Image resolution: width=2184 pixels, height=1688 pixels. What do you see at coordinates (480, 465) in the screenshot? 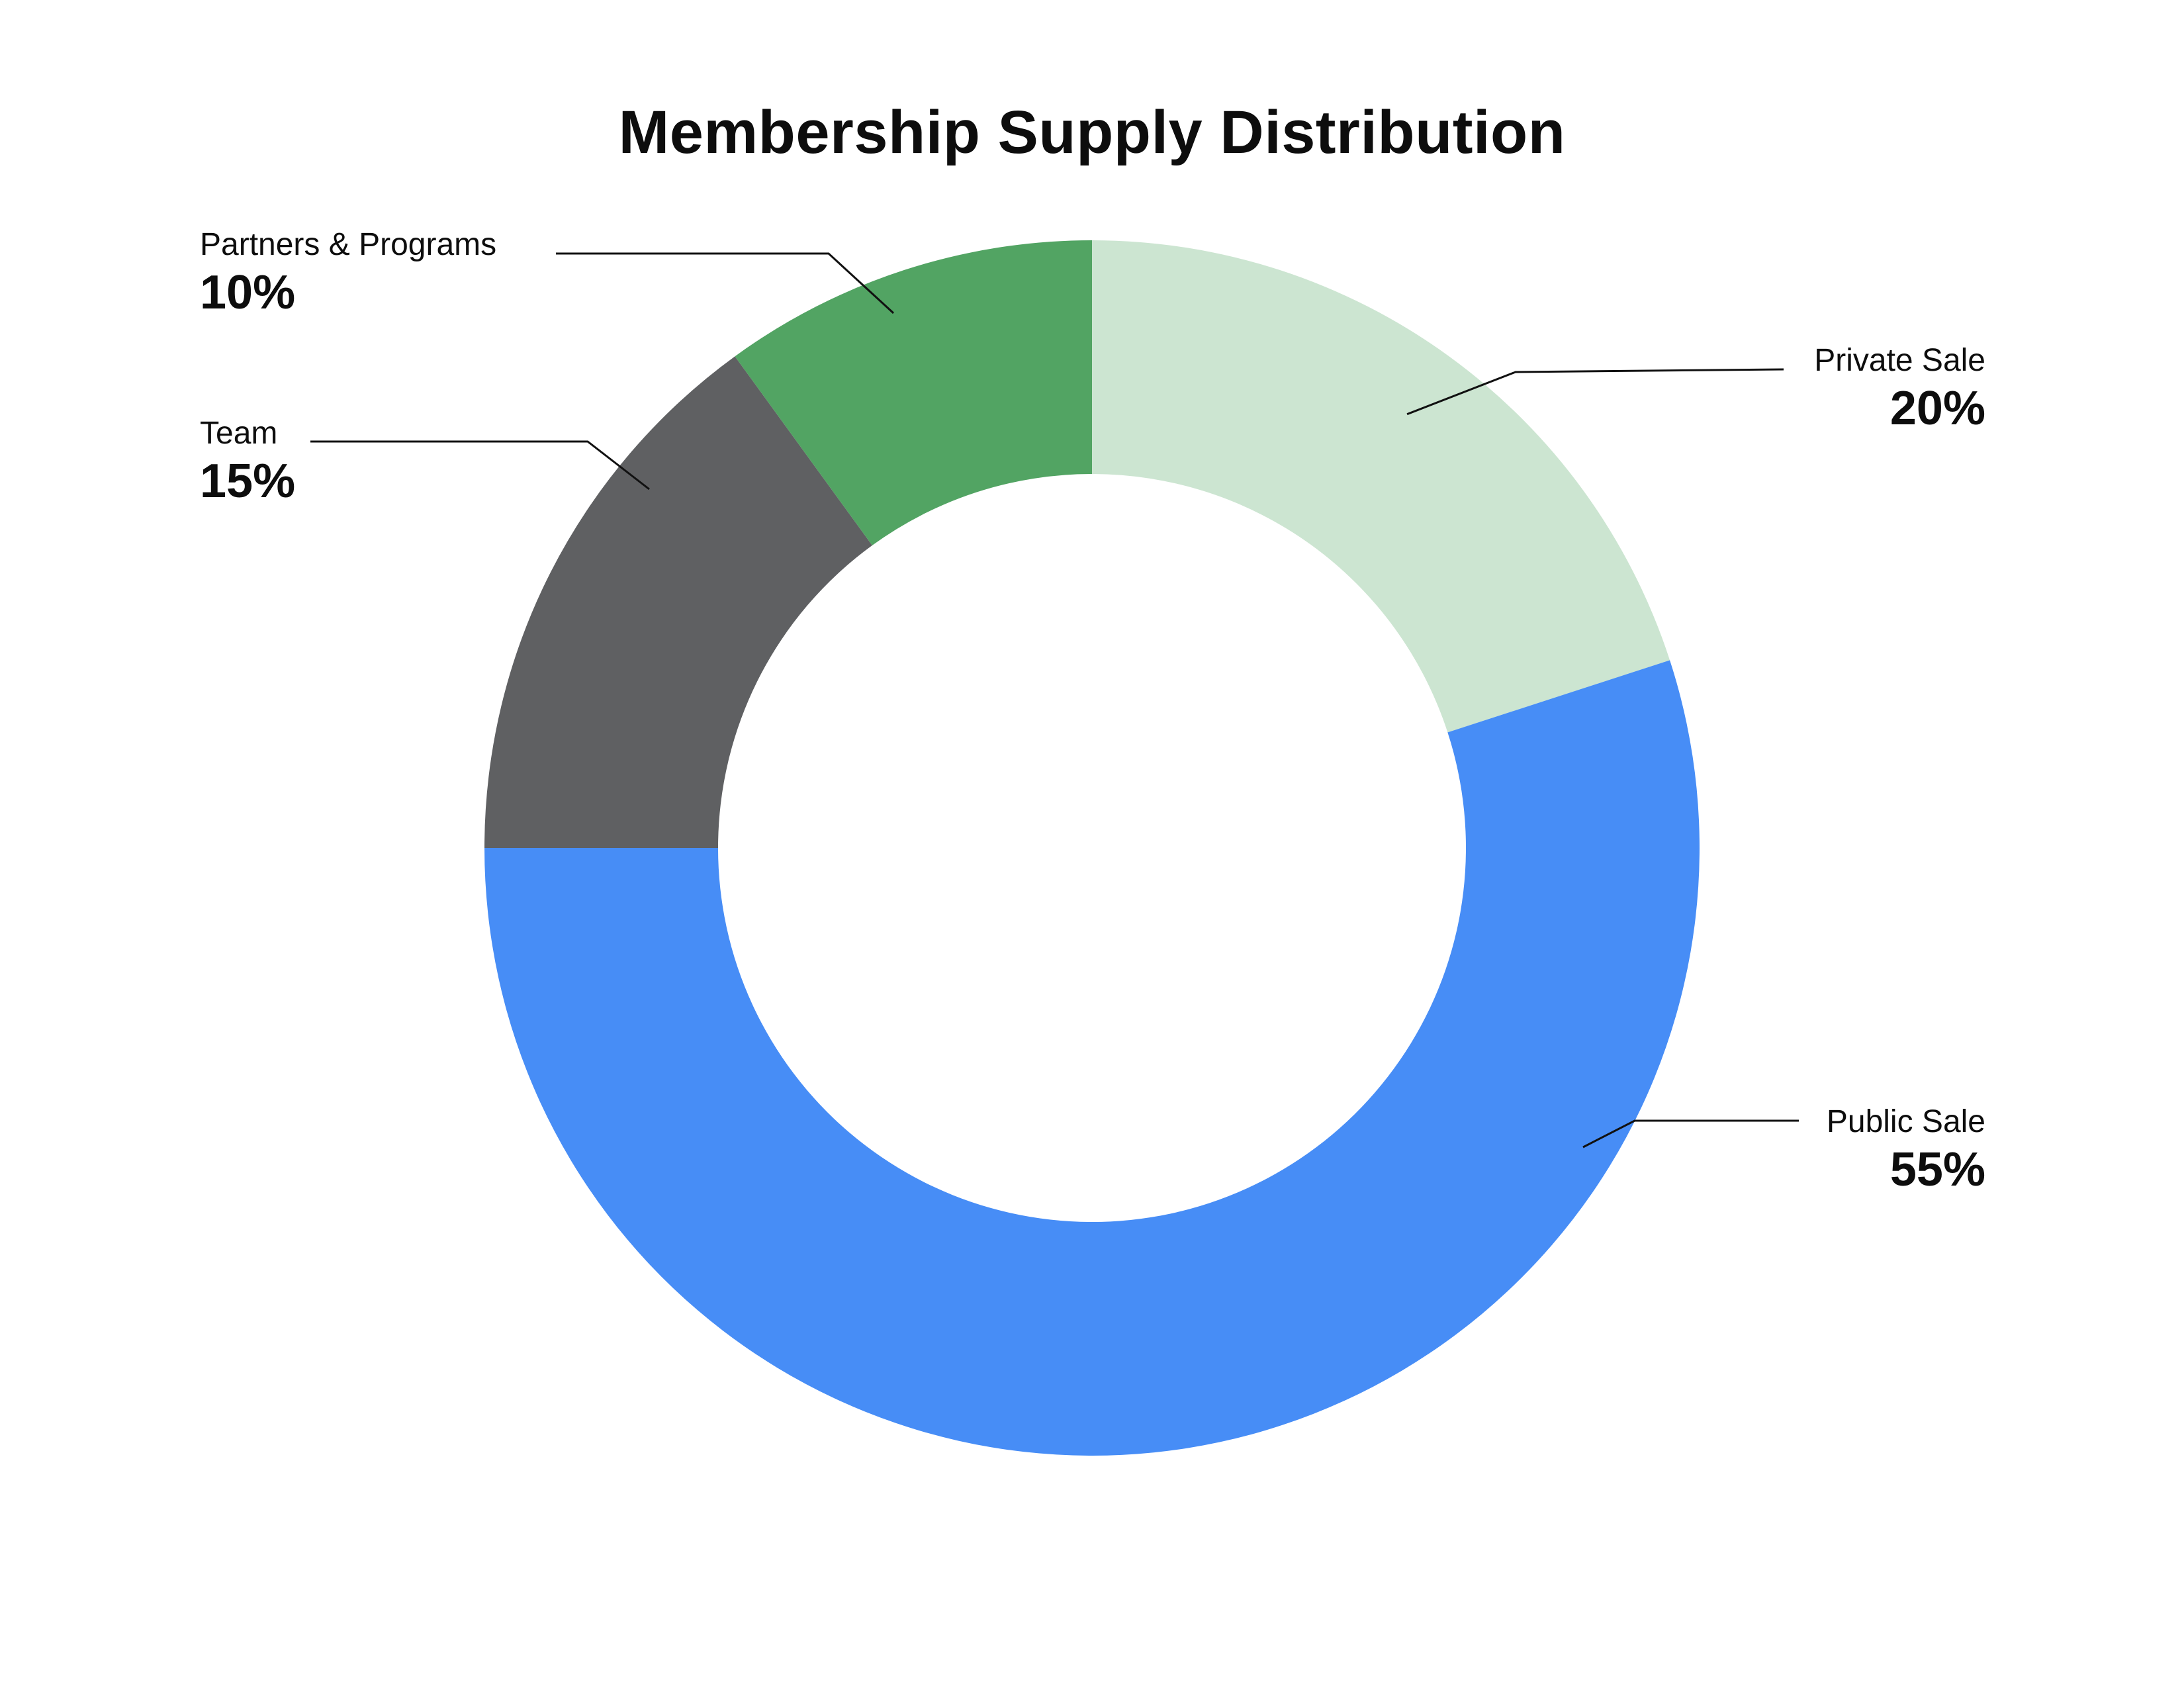
I see `leader-line-team` at bounding box center [480, 465].